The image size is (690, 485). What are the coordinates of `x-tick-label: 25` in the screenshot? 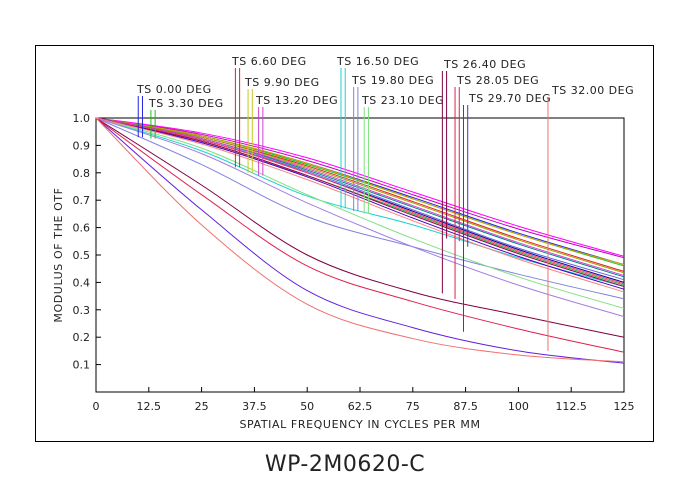 It's located at (202, 406).